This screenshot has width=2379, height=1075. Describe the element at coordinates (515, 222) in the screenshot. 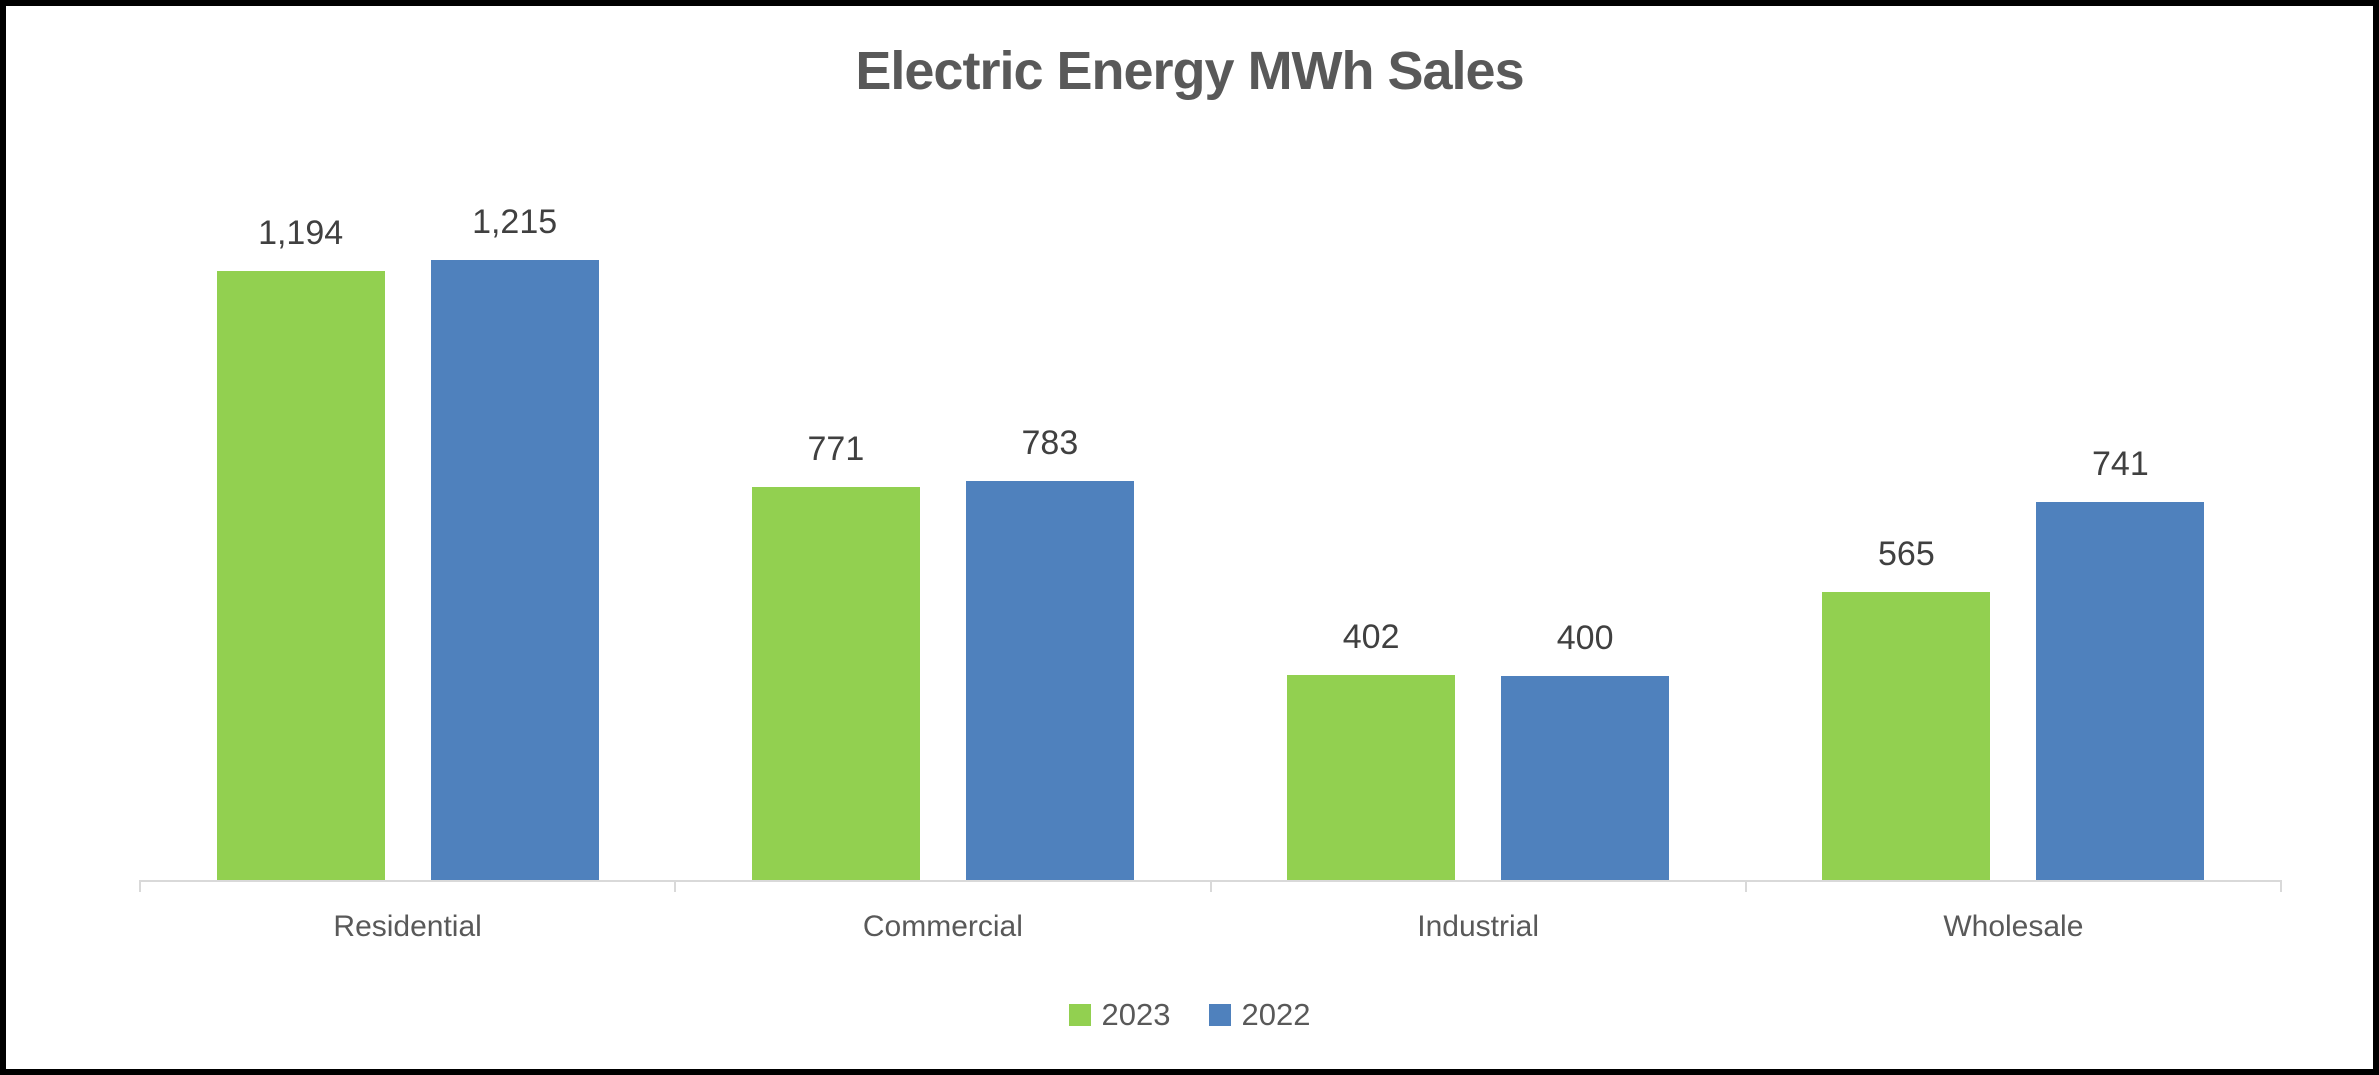

I see `data-label-2022-residential: 1,215` at that location.